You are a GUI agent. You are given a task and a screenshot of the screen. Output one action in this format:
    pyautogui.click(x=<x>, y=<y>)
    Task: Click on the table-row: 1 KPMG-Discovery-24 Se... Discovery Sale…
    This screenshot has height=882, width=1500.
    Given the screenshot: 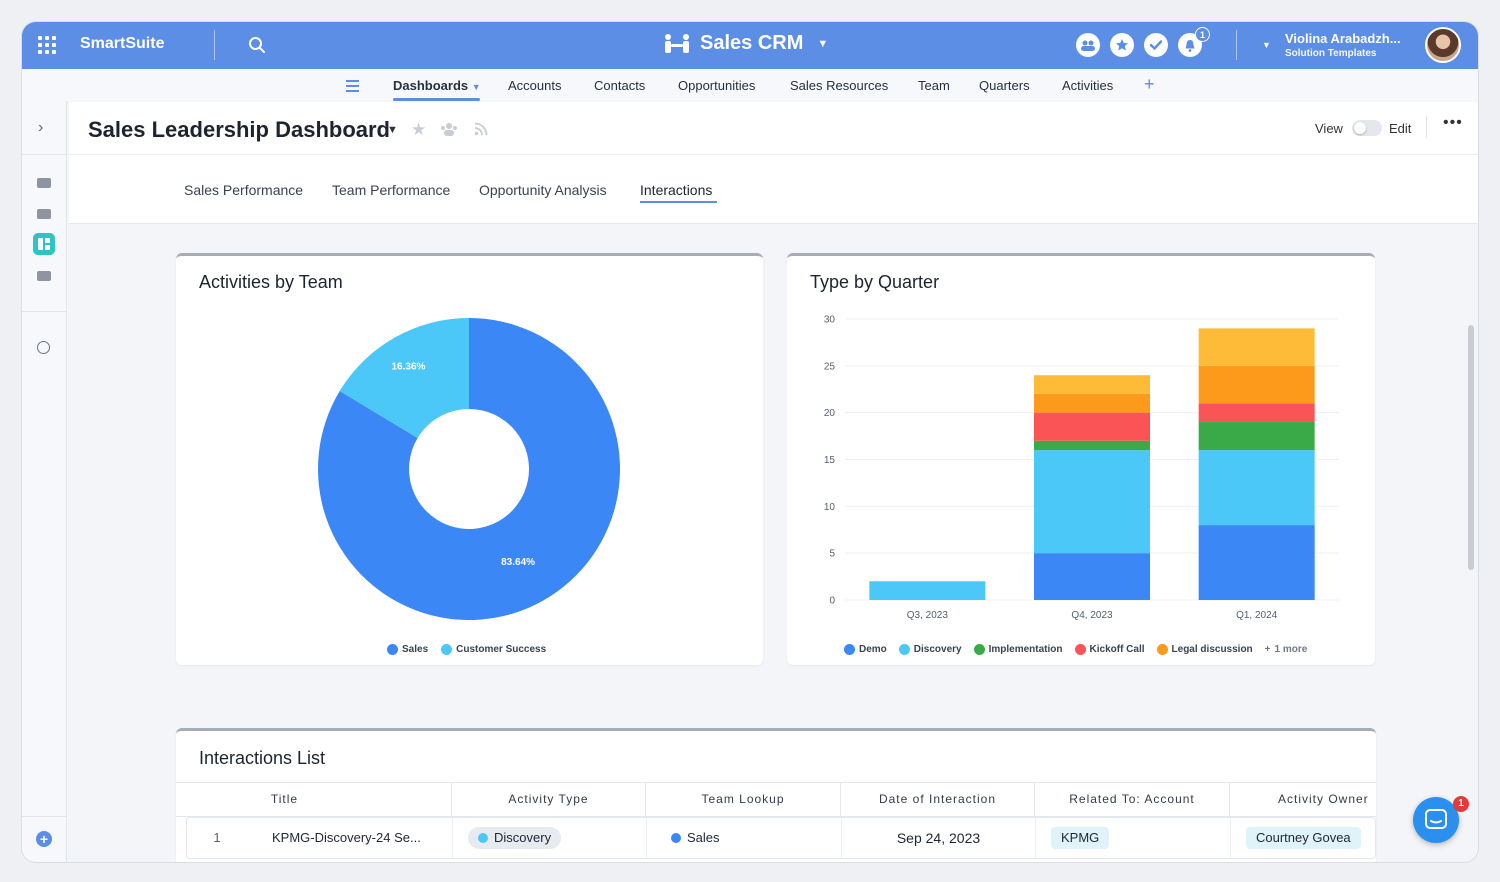 What is the action you would take?
    pyautogui.click(x=781, y=838)
    